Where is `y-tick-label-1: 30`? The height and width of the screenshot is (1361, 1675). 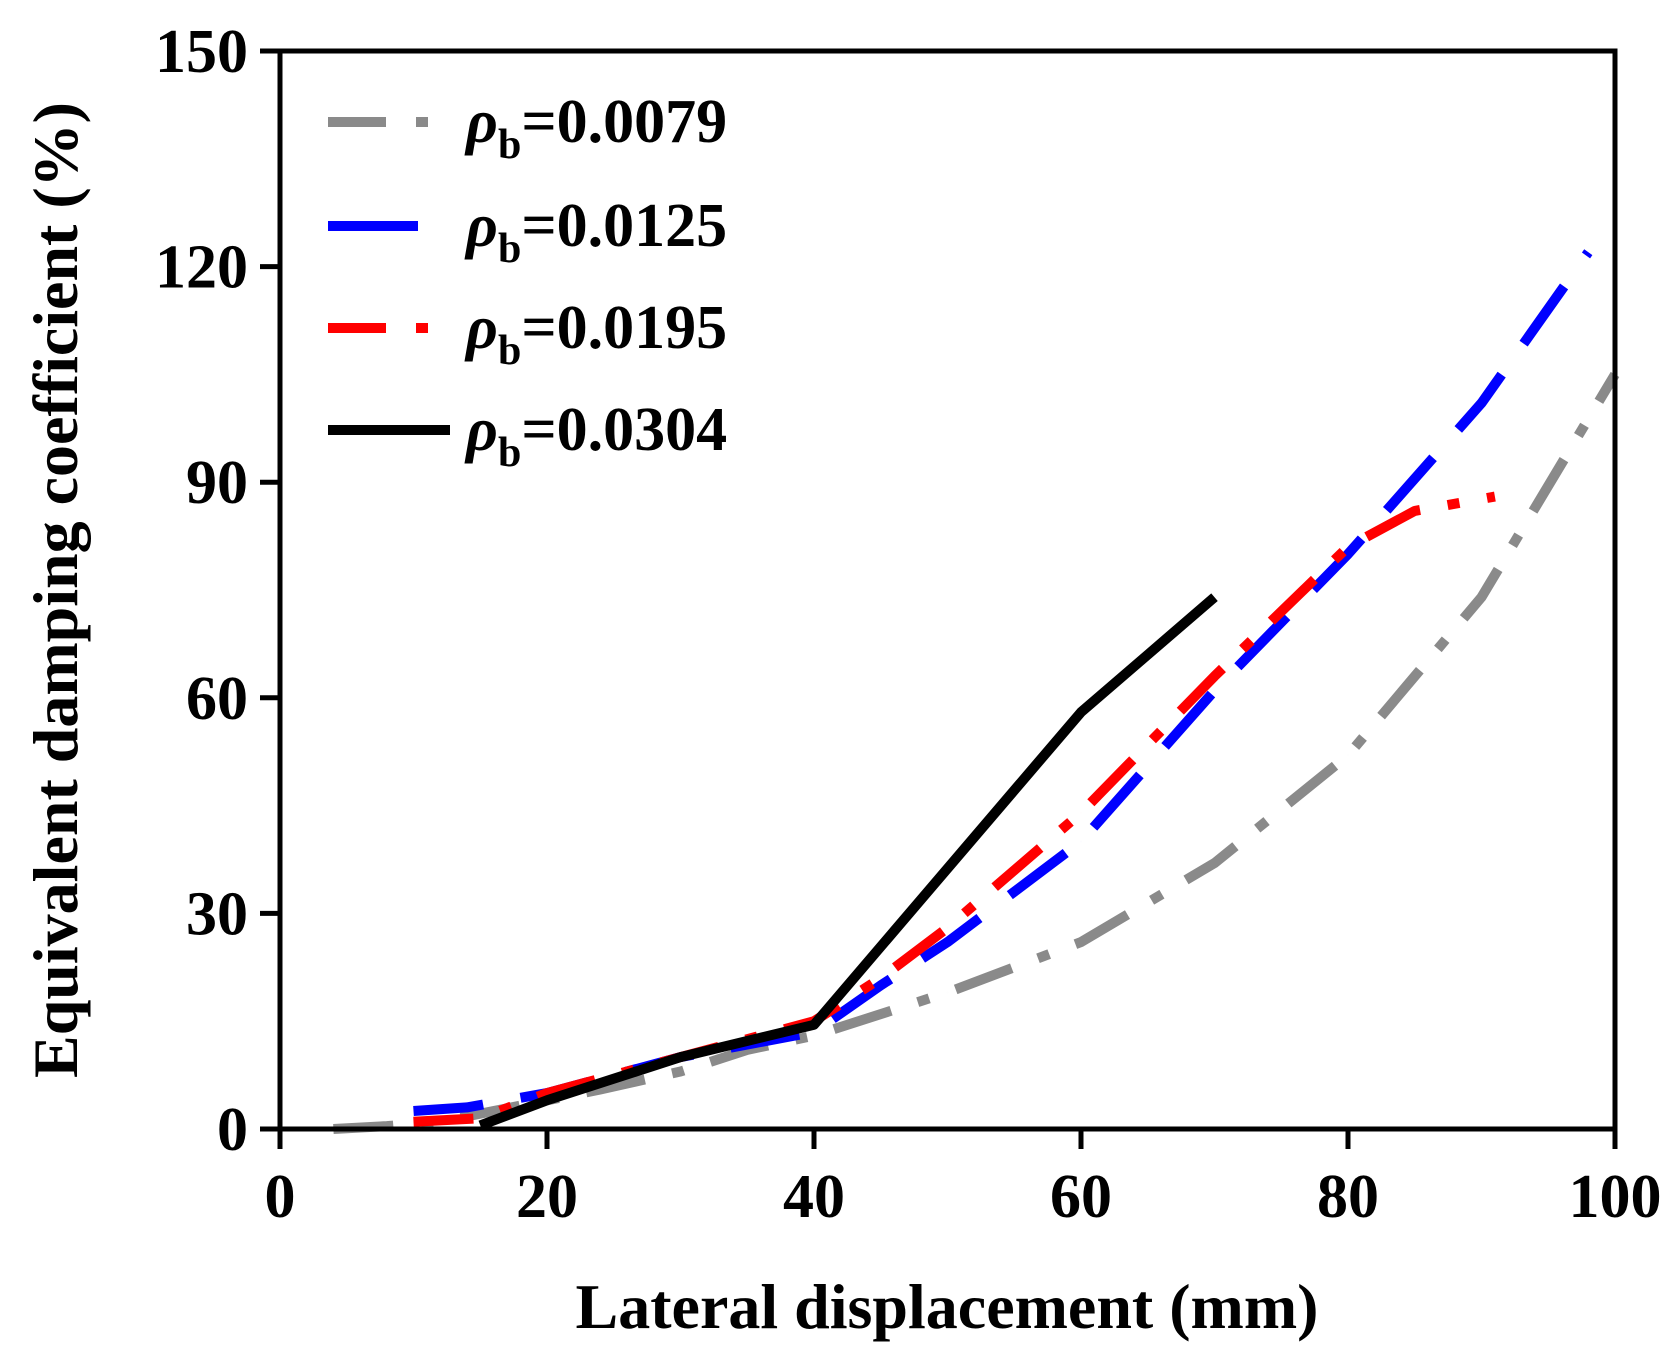 y-tick-label-1: 30 is located at coordinates (217, 914).